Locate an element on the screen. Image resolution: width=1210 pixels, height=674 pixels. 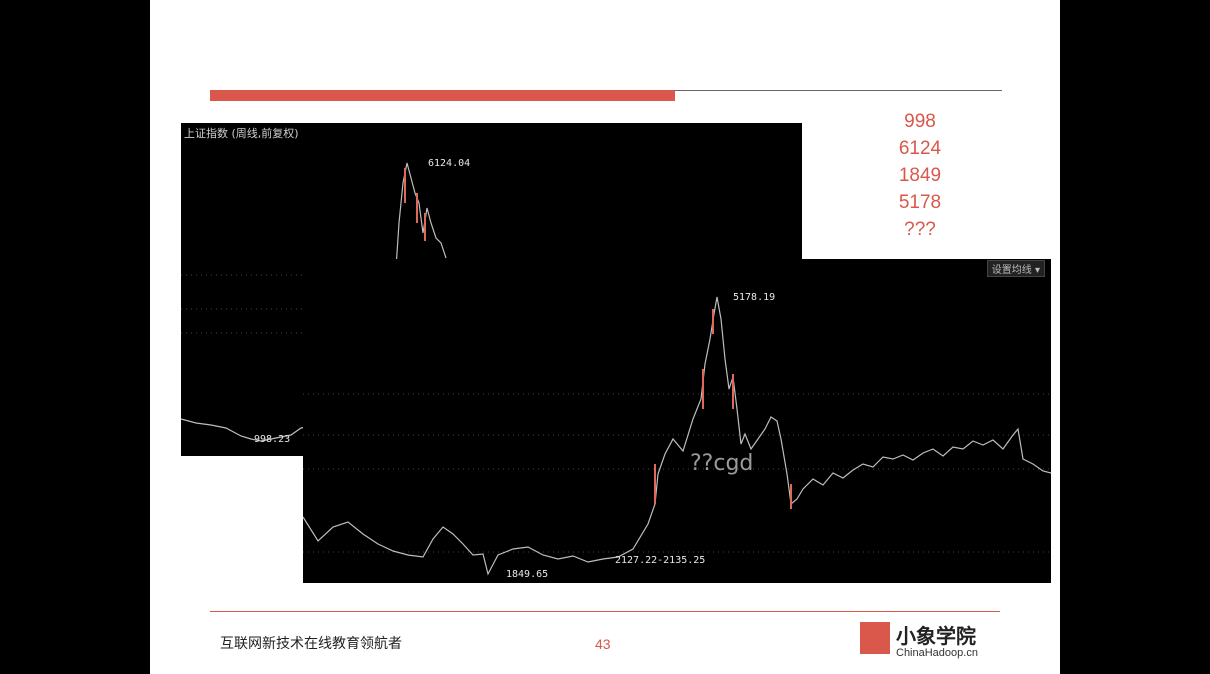
low-label: 998.23 is located at coordinates (272, 439).